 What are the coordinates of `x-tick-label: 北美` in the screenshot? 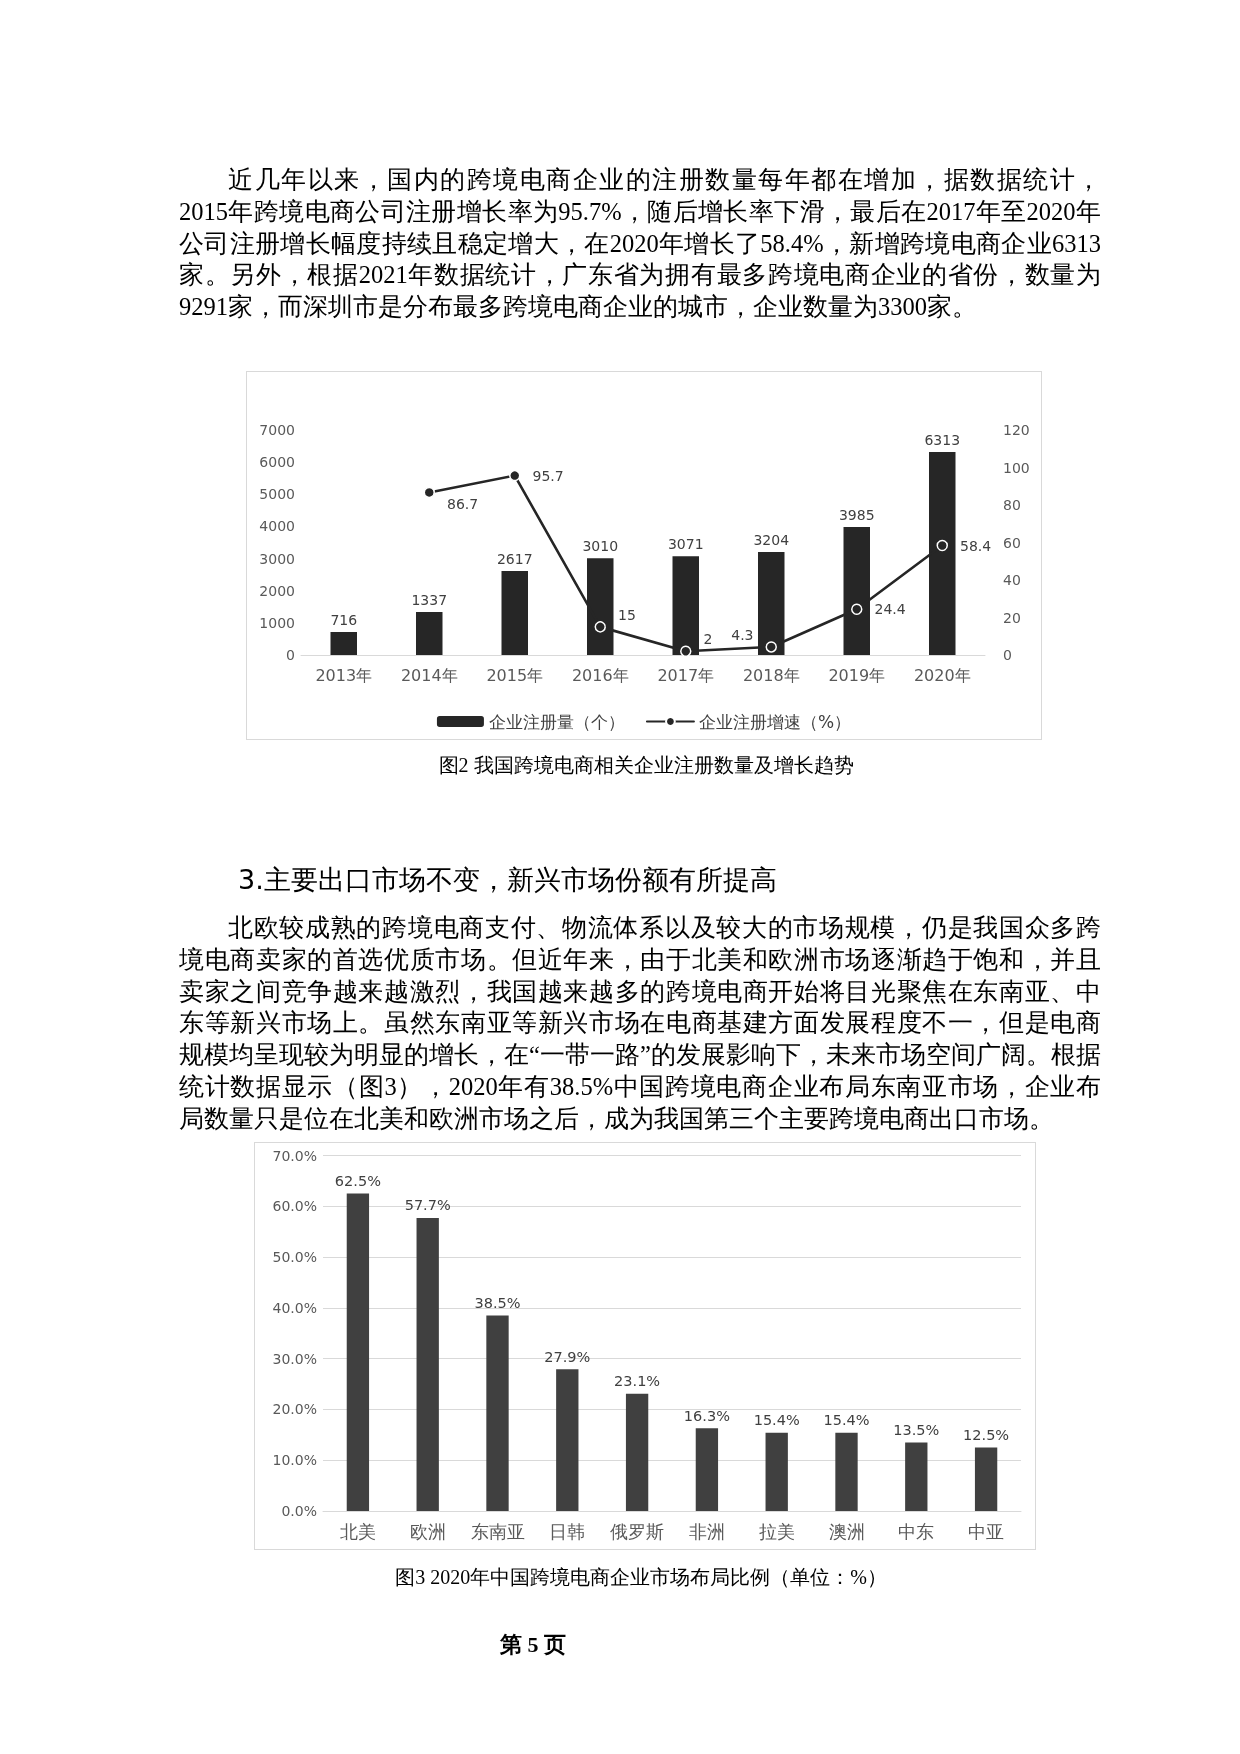 It's located at (357, 1531).